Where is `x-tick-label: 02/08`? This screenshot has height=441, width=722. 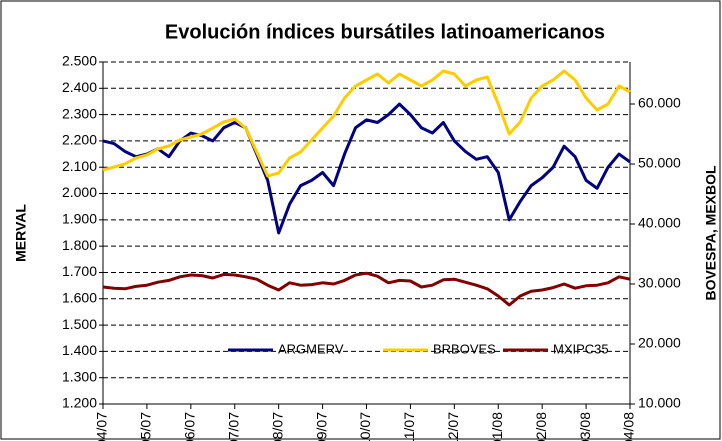 x-tick-label: 02/08 is located at coordinates (541, 426).